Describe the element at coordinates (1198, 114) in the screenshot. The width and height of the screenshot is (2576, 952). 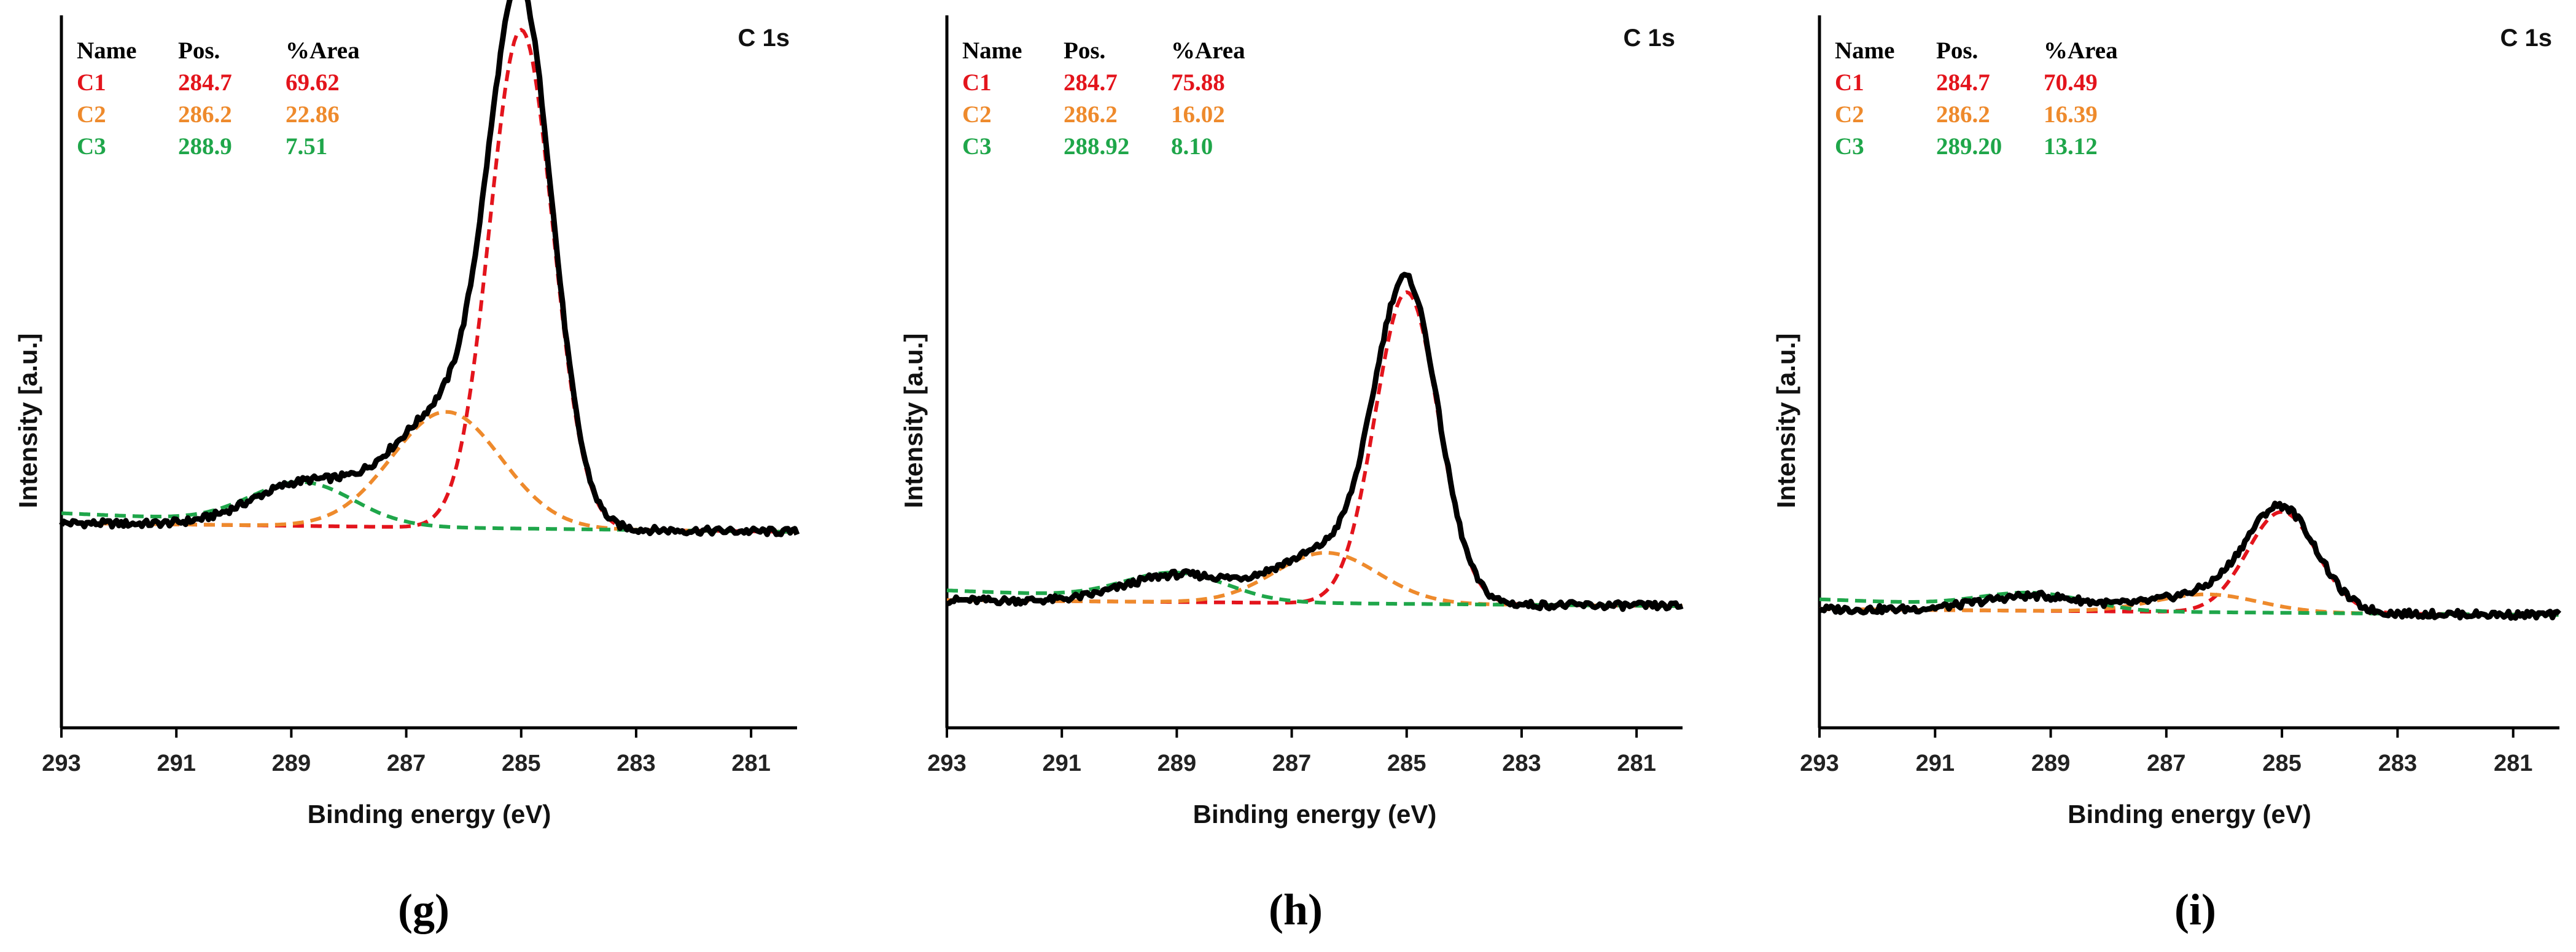
I see `legend-area: 16.02` at that location.